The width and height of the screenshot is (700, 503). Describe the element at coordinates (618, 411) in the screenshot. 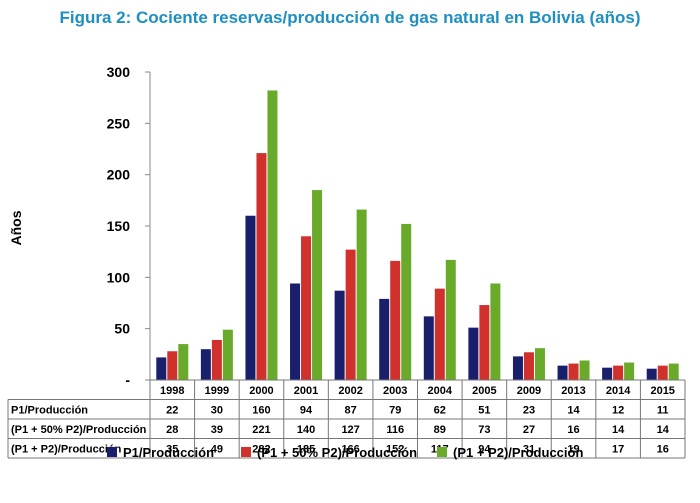

I see `table-cell-value: 12` at that location.